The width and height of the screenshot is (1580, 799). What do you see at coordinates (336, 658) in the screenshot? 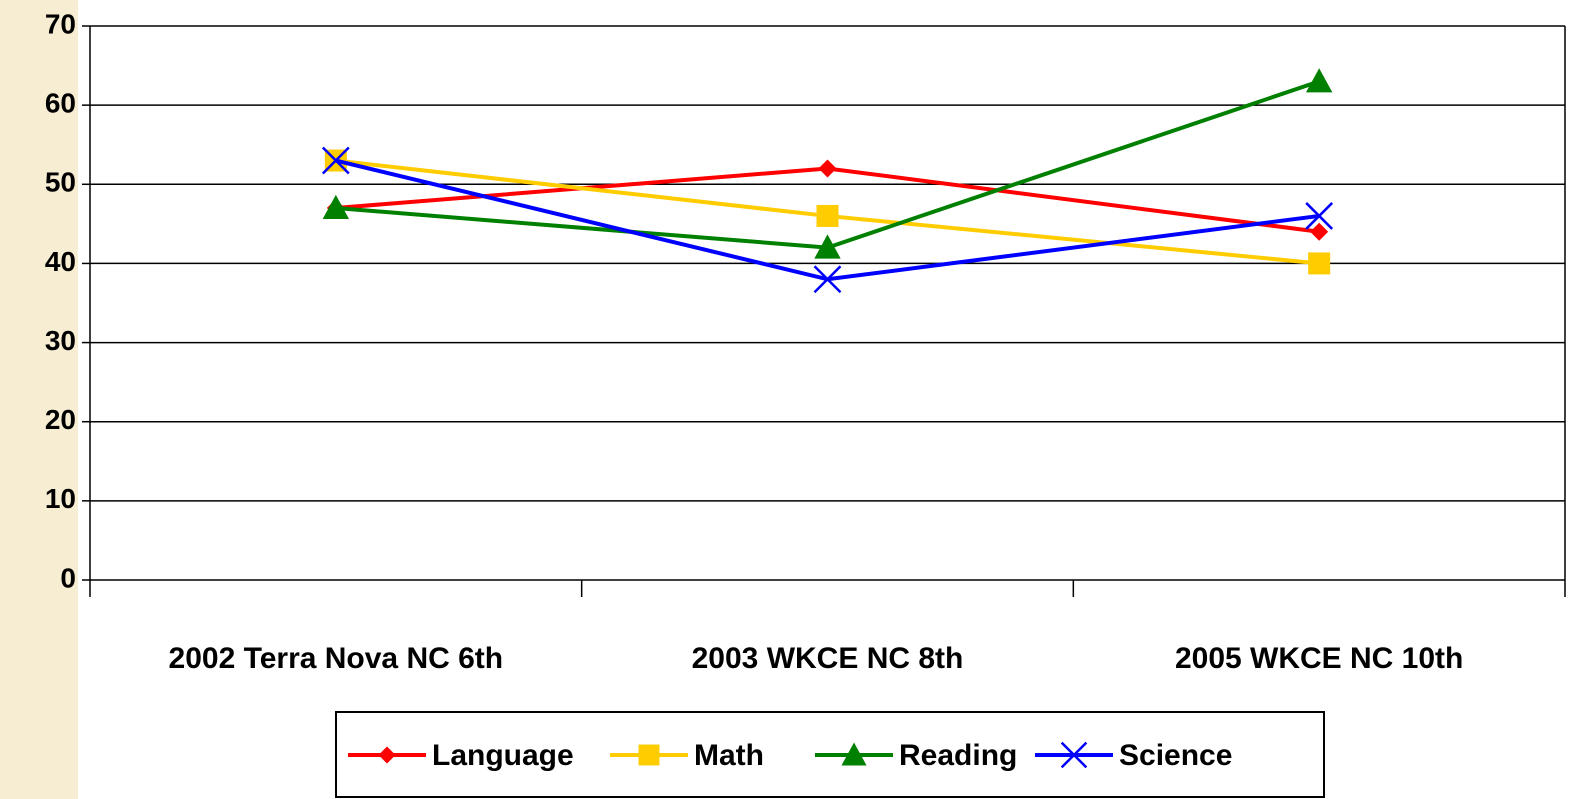
I see `x-tick-label: 2002 Terra Nova NC 6th` at bounding box center [336, 658].